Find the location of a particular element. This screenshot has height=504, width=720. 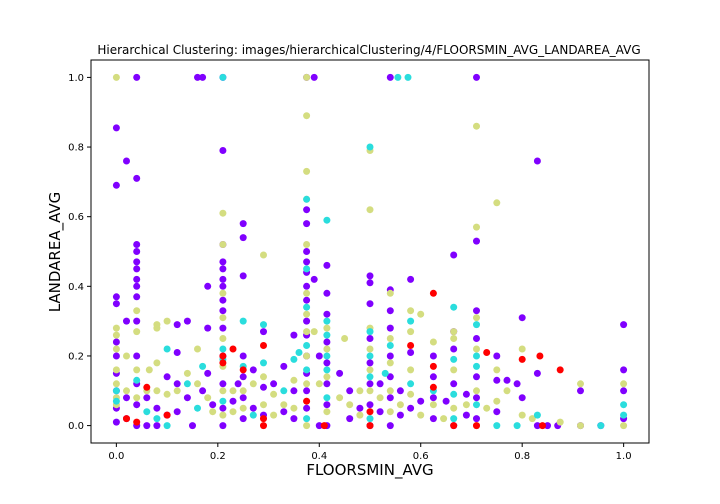

y-tick-label: 0.0 is located at coordinates (76, 426).